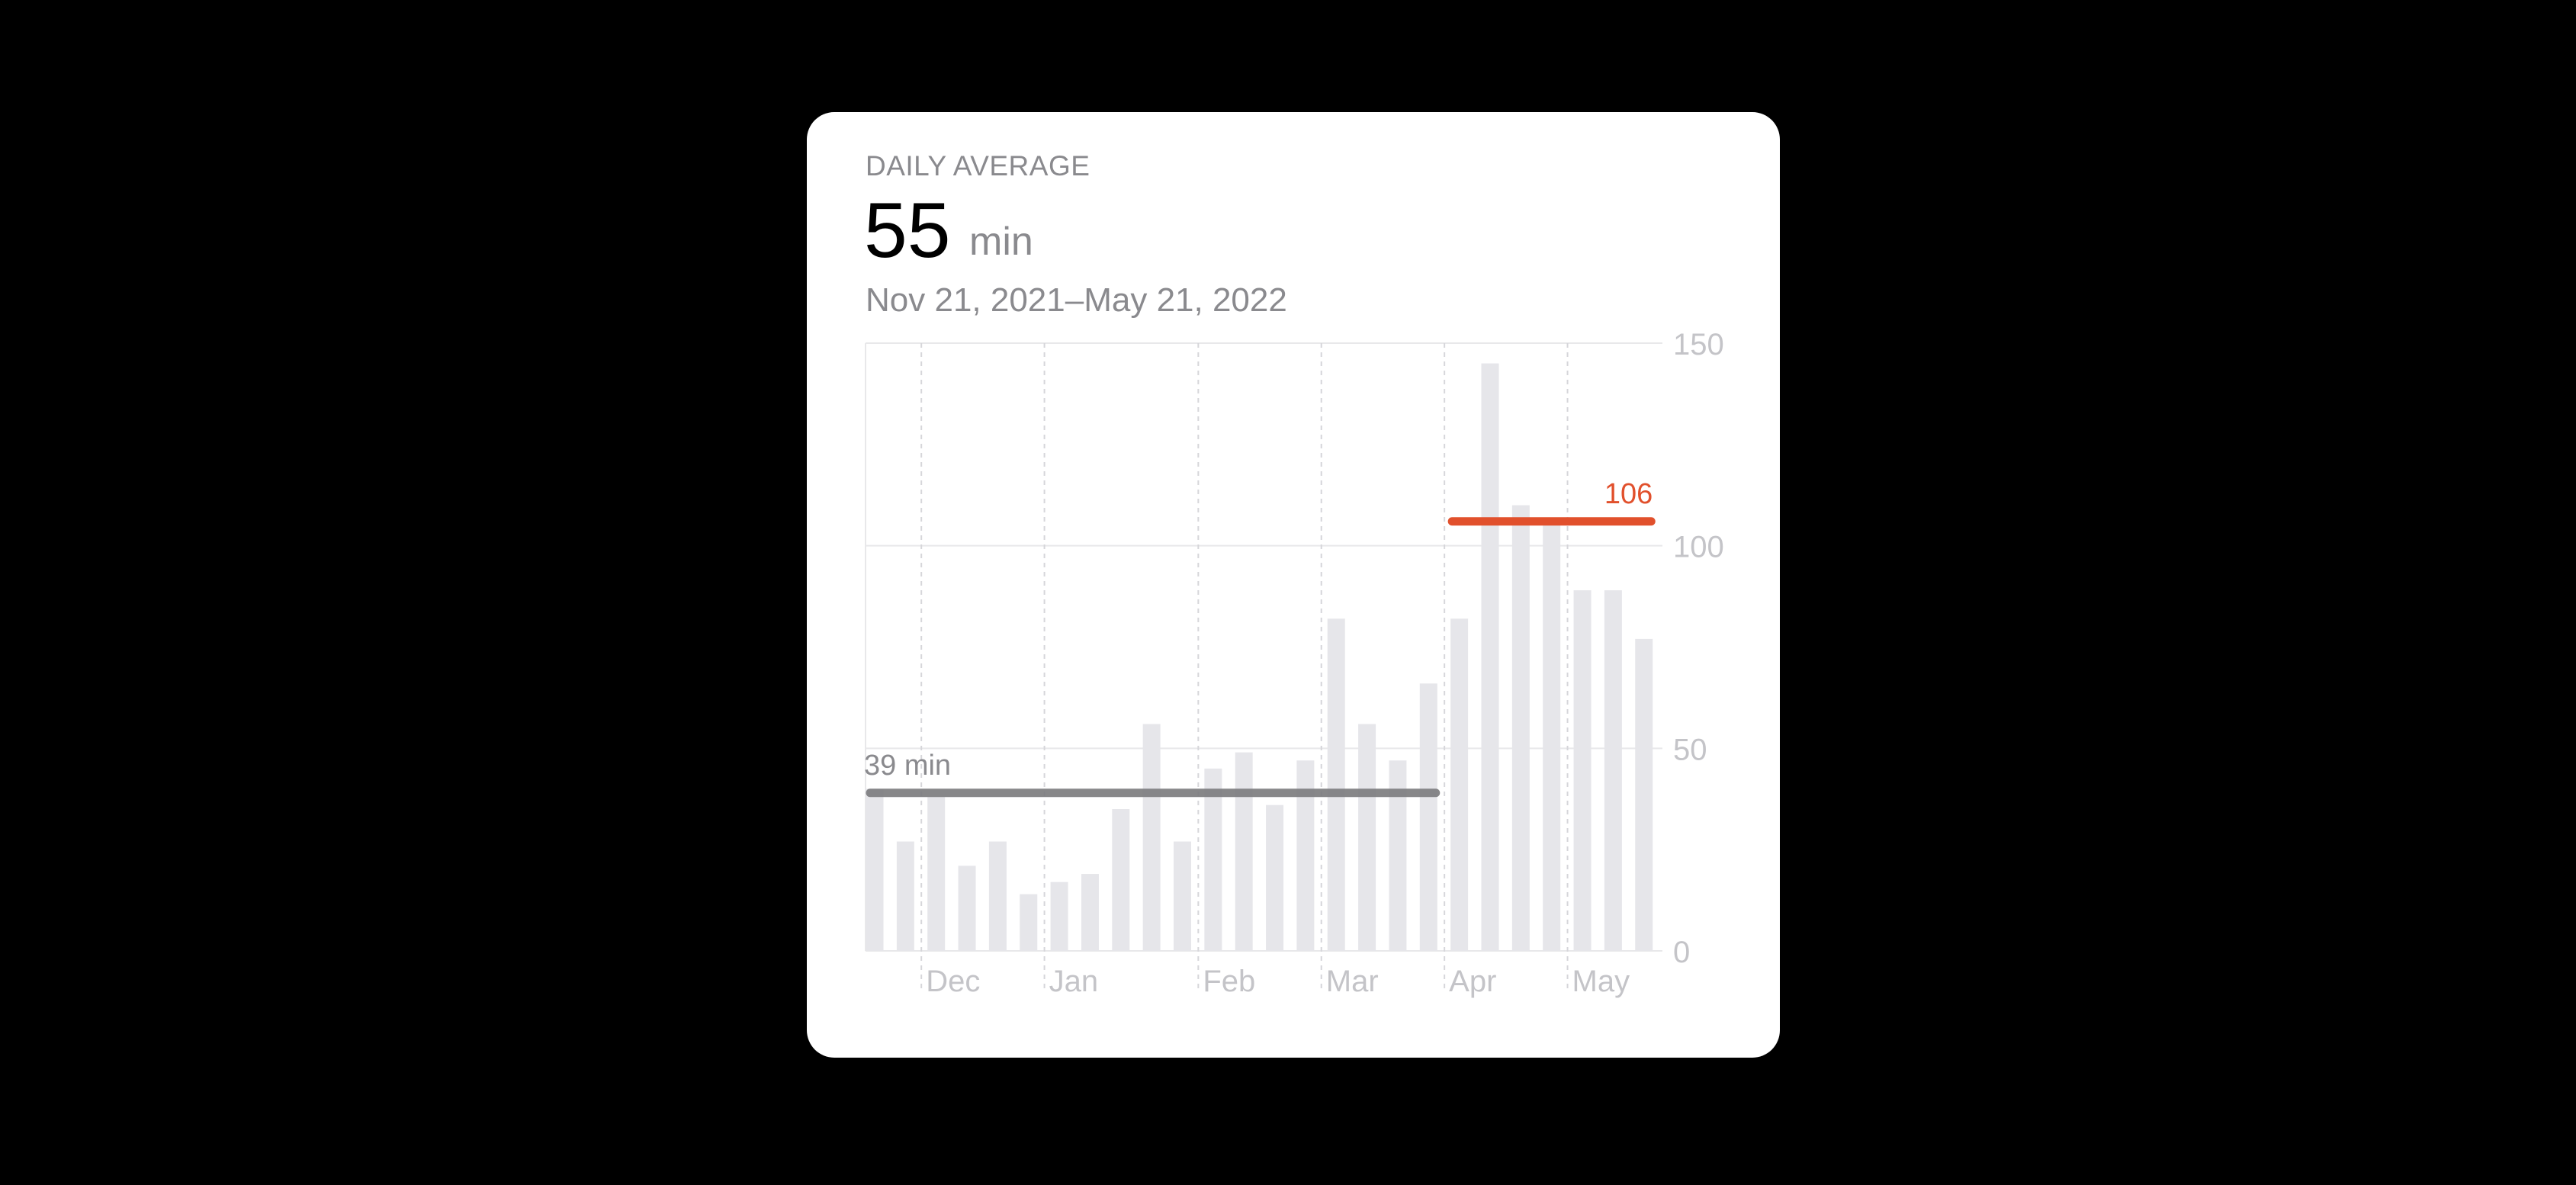 Image resolution: width=2576 pixels, height=1185 pixels. Describe the element at coordinates (1698, 547) in the screenshot. I see `y-tick-label-100: 100` at that location.